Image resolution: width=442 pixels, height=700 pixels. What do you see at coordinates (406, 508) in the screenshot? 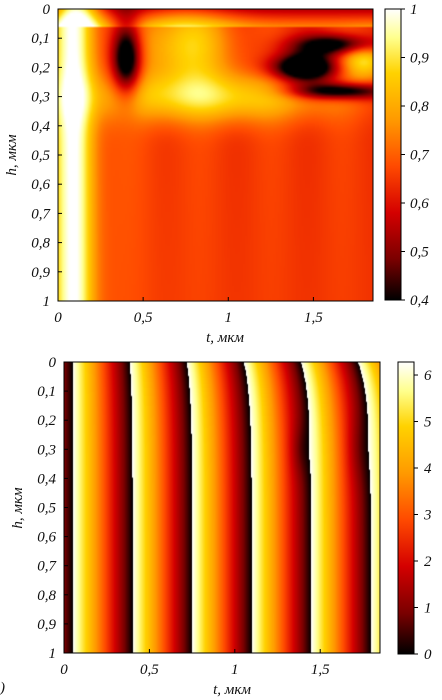
I see `colorbar-bottom-bar` at bounding box center [406, 508].